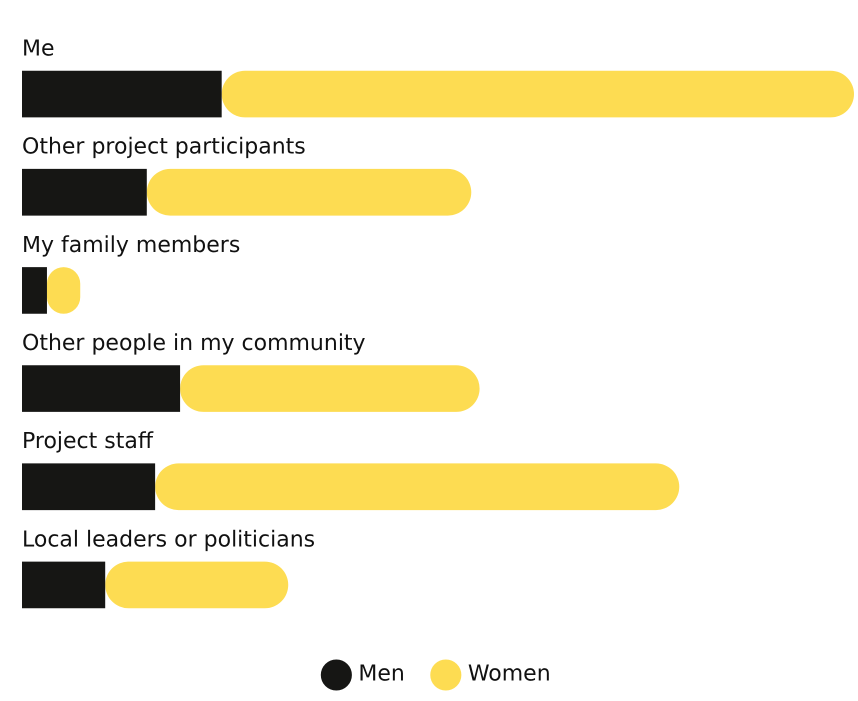 Image resolution: width=858 pixels, height=701 pixels. What do you see at coordinates (509, 674) in the screenshot?
I see `legend-label: Women` at bounding box center [509, 674].